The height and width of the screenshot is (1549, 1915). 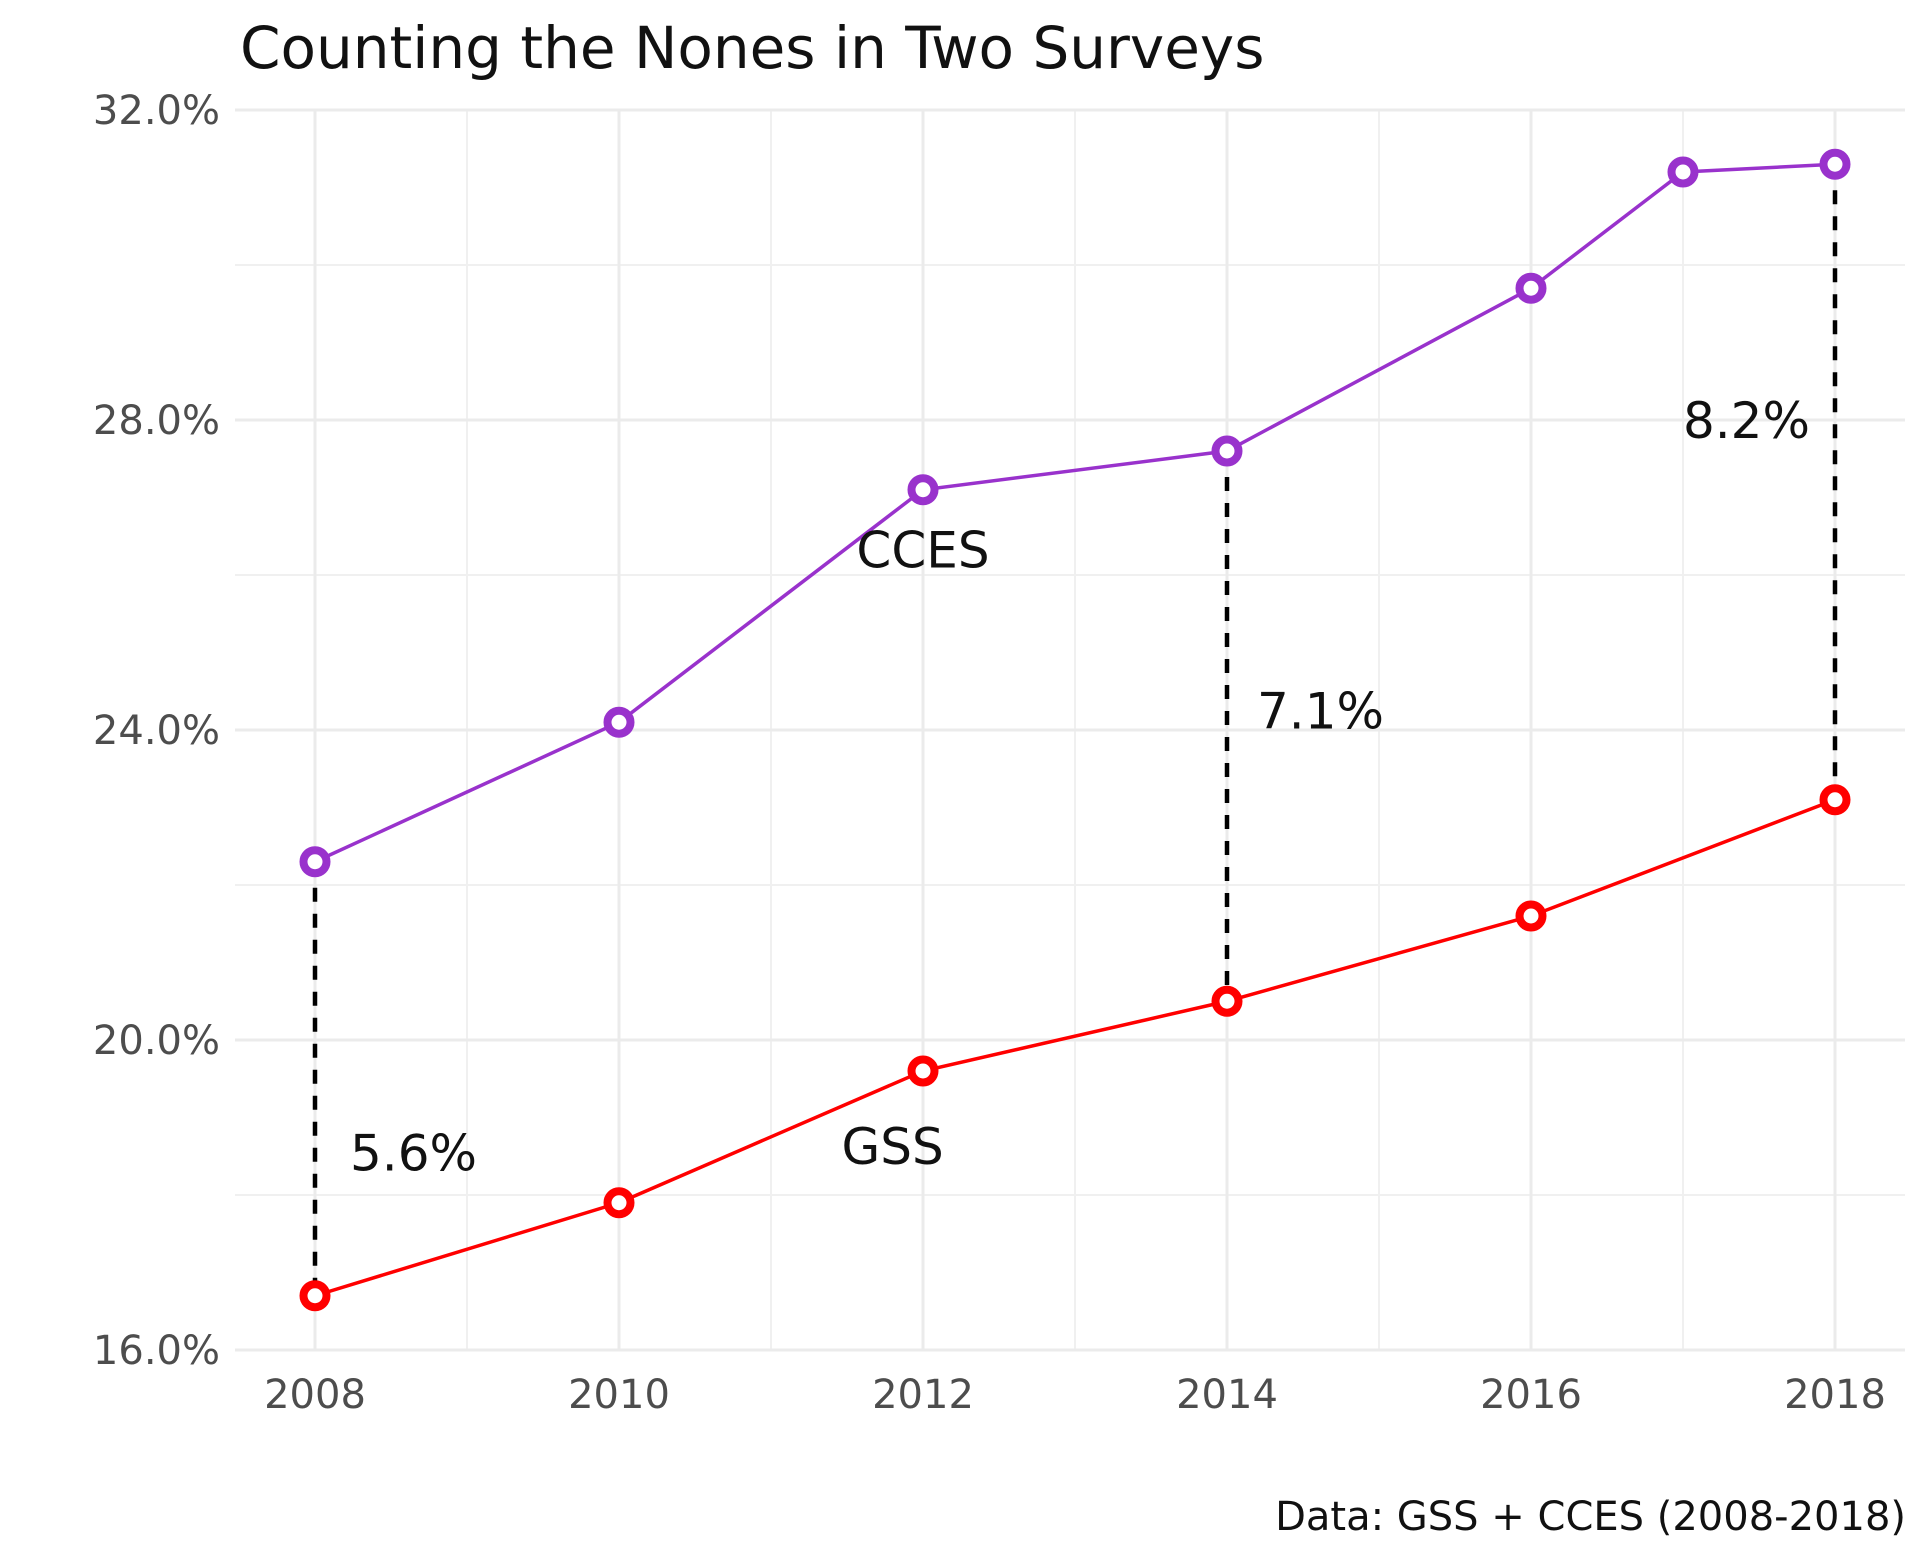 I want to click on gap-label-2018: 8.2%, so click(x=1746, y=421).